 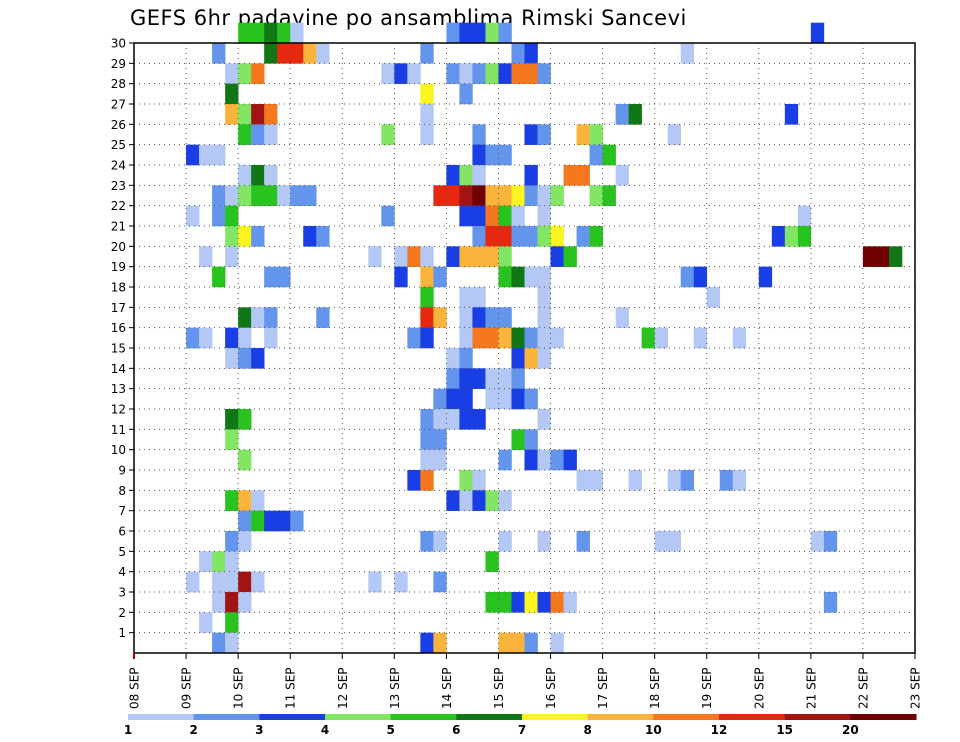 What do you see at coordinates (122, 593) in the screenshot?
I see `y-tick-label: 3` at bounding box center [122, 593].